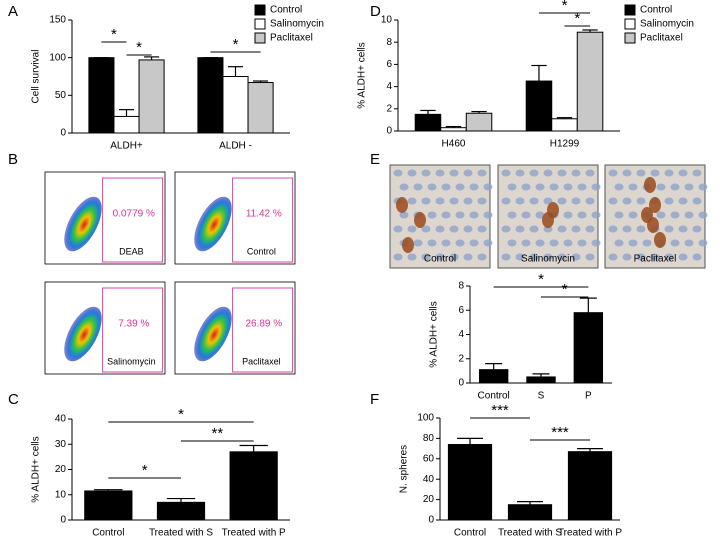 The width and height of the screenshot is (723, 536). I want to click on flow-label: DEAB, so click(131, 251).